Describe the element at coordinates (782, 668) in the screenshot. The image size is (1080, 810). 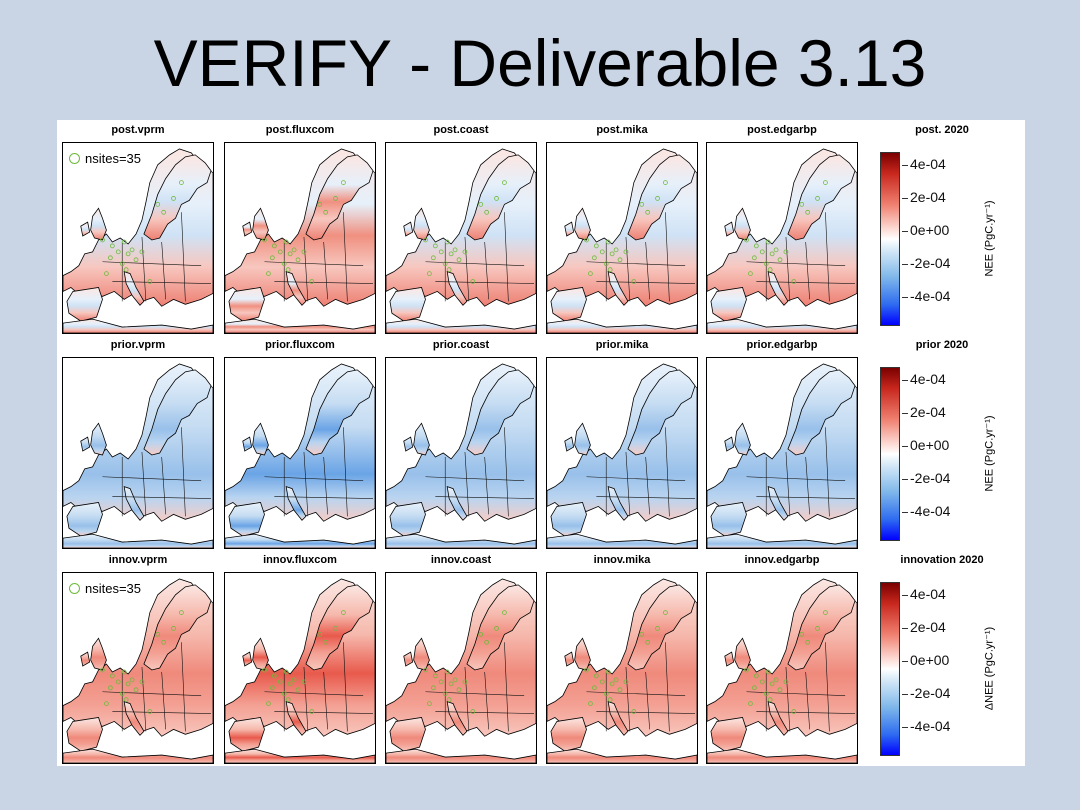
I see `map-innov-edgarbp` at that location.